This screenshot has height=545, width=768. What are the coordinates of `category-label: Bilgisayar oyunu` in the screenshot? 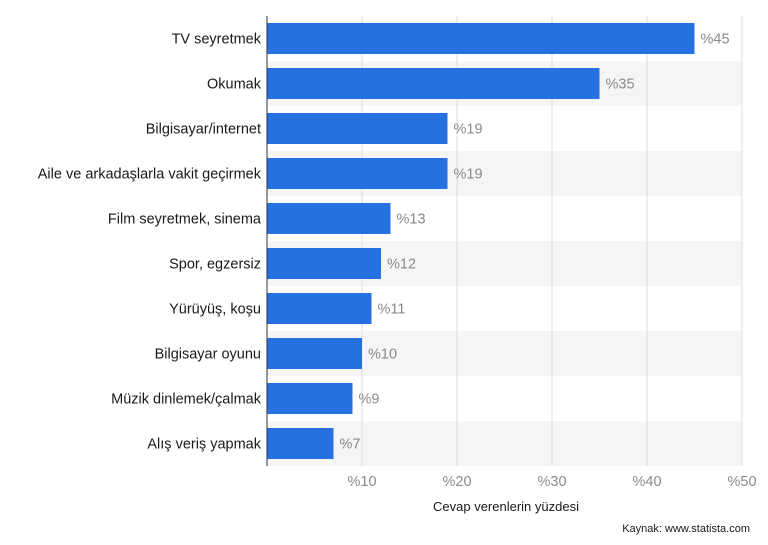 It's located at (208, 355).